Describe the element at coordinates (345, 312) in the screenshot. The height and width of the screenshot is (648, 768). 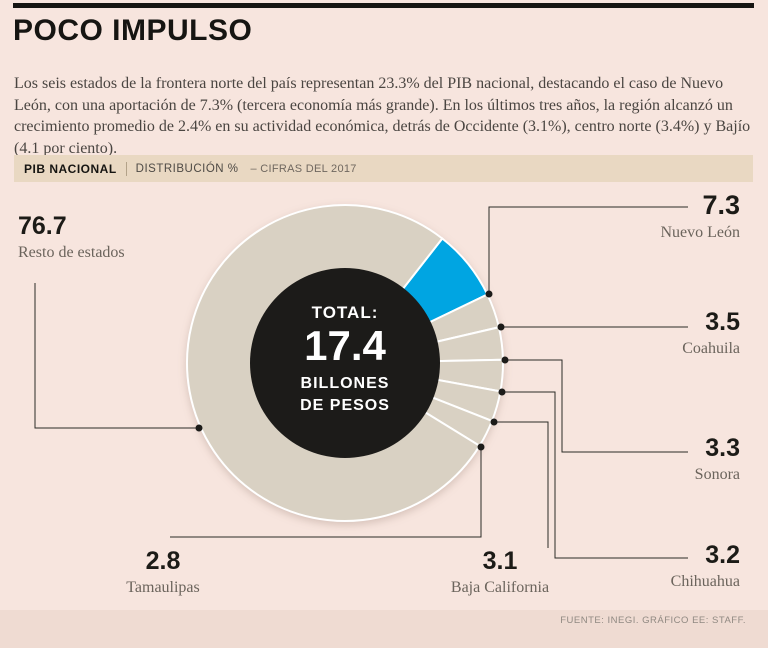
I see `total-label: TOTAL:` at that location.